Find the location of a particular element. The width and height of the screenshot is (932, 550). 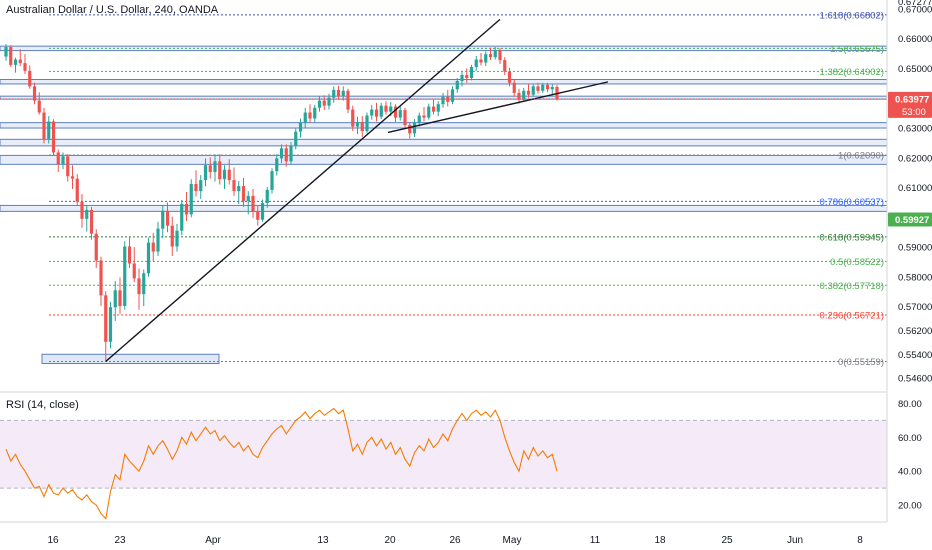

time-axis-label: 18 is located at coordinates (660, 540).